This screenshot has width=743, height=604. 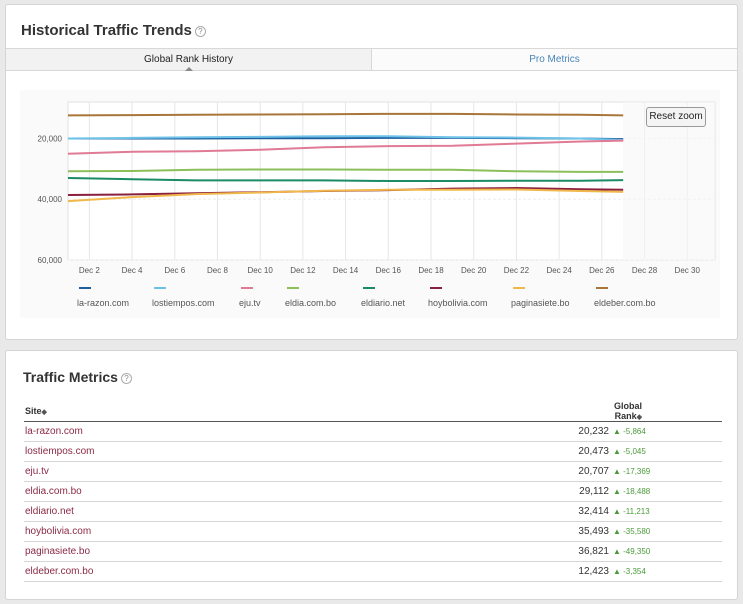 What do you see at coordinates (667, 571) in the screenshot?
I see `rank-change: ▲ -3,354` at bounding box center [667, 571].